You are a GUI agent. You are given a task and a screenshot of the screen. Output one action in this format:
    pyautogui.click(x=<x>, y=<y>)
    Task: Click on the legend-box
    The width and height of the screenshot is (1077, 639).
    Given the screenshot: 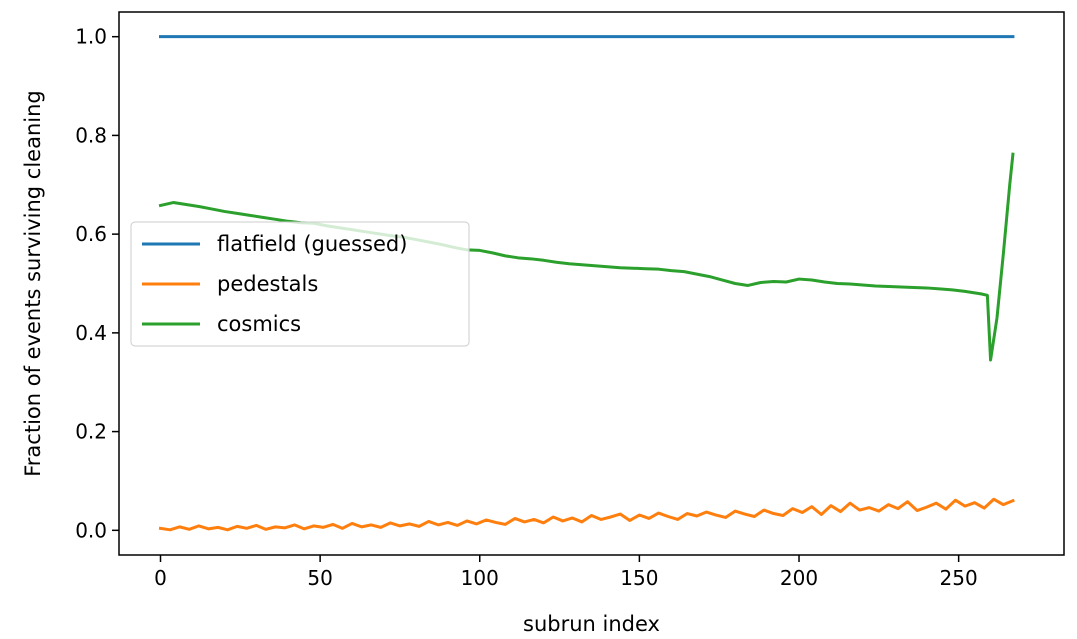 What is the action you would take?
    pyautogui.click(x=300, y=284)
    